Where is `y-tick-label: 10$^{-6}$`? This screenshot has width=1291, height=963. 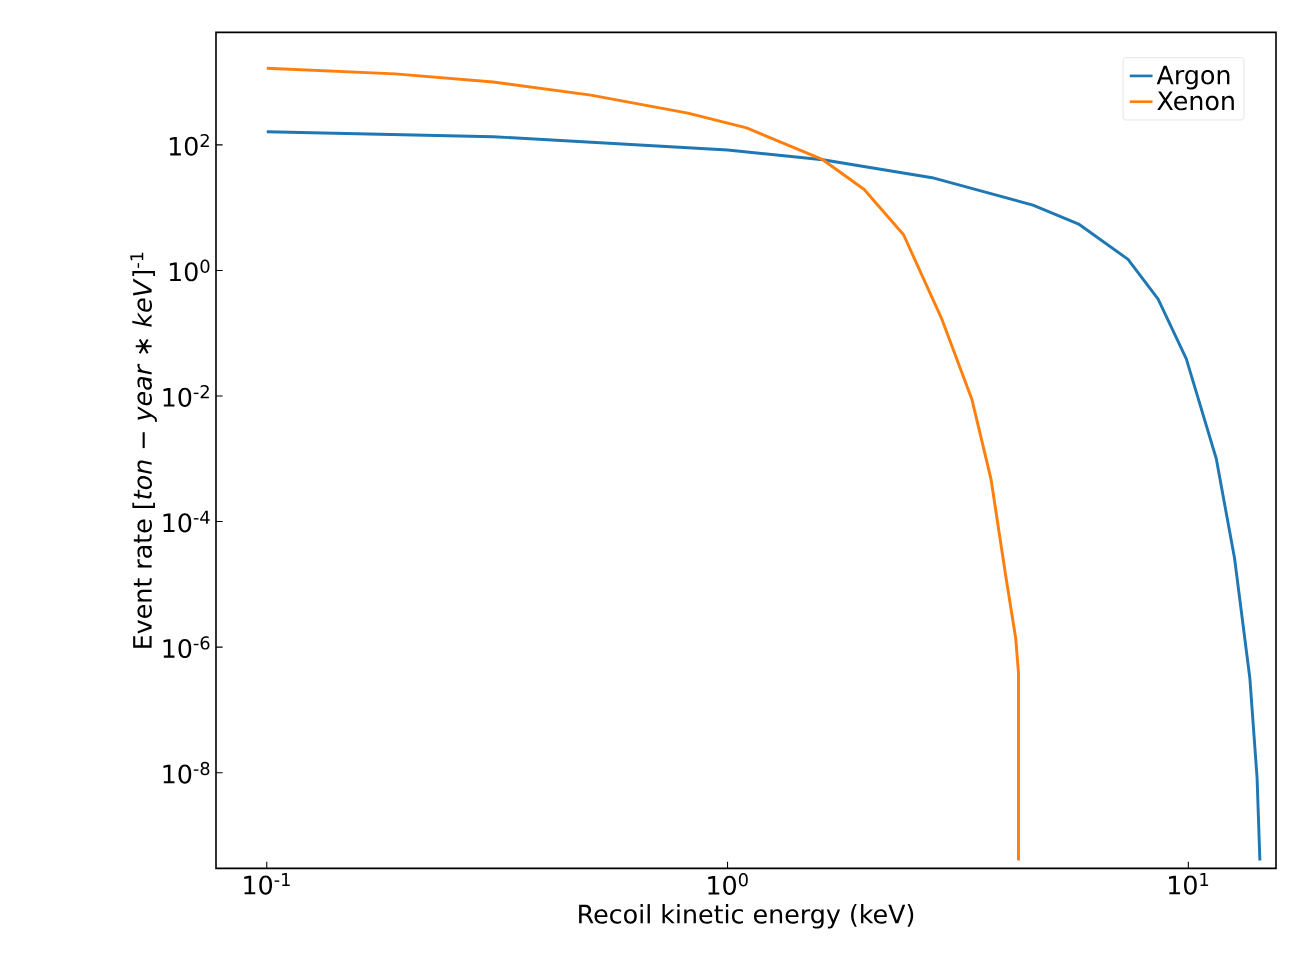
y-tick-label: 10$^{-6}$ is located at coordinates (186, 647).